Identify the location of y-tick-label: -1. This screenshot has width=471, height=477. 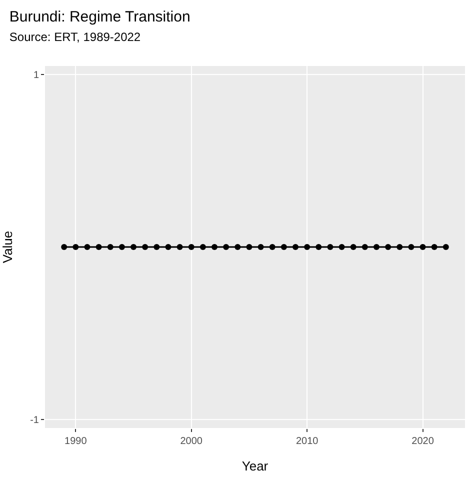
(35, 420).